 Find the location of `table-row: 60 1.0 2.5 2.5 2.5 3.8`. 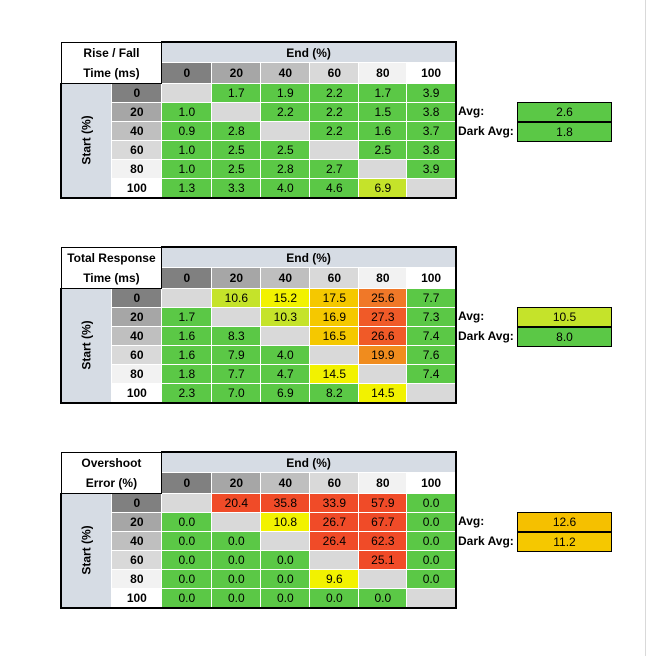

table-row: 60 1.0 2.5 2.5 2.5 3.8 is located at coordinates (259, 149).